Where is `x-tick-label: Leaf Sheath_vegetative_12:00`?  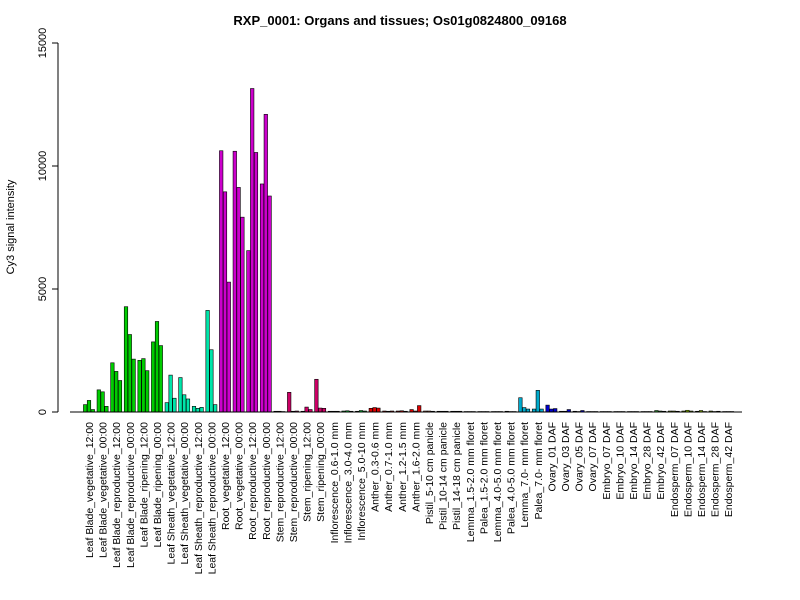 x-tick-label: Leaf Sheath_vegetative_12:00 is located at coordinates (172, 493).